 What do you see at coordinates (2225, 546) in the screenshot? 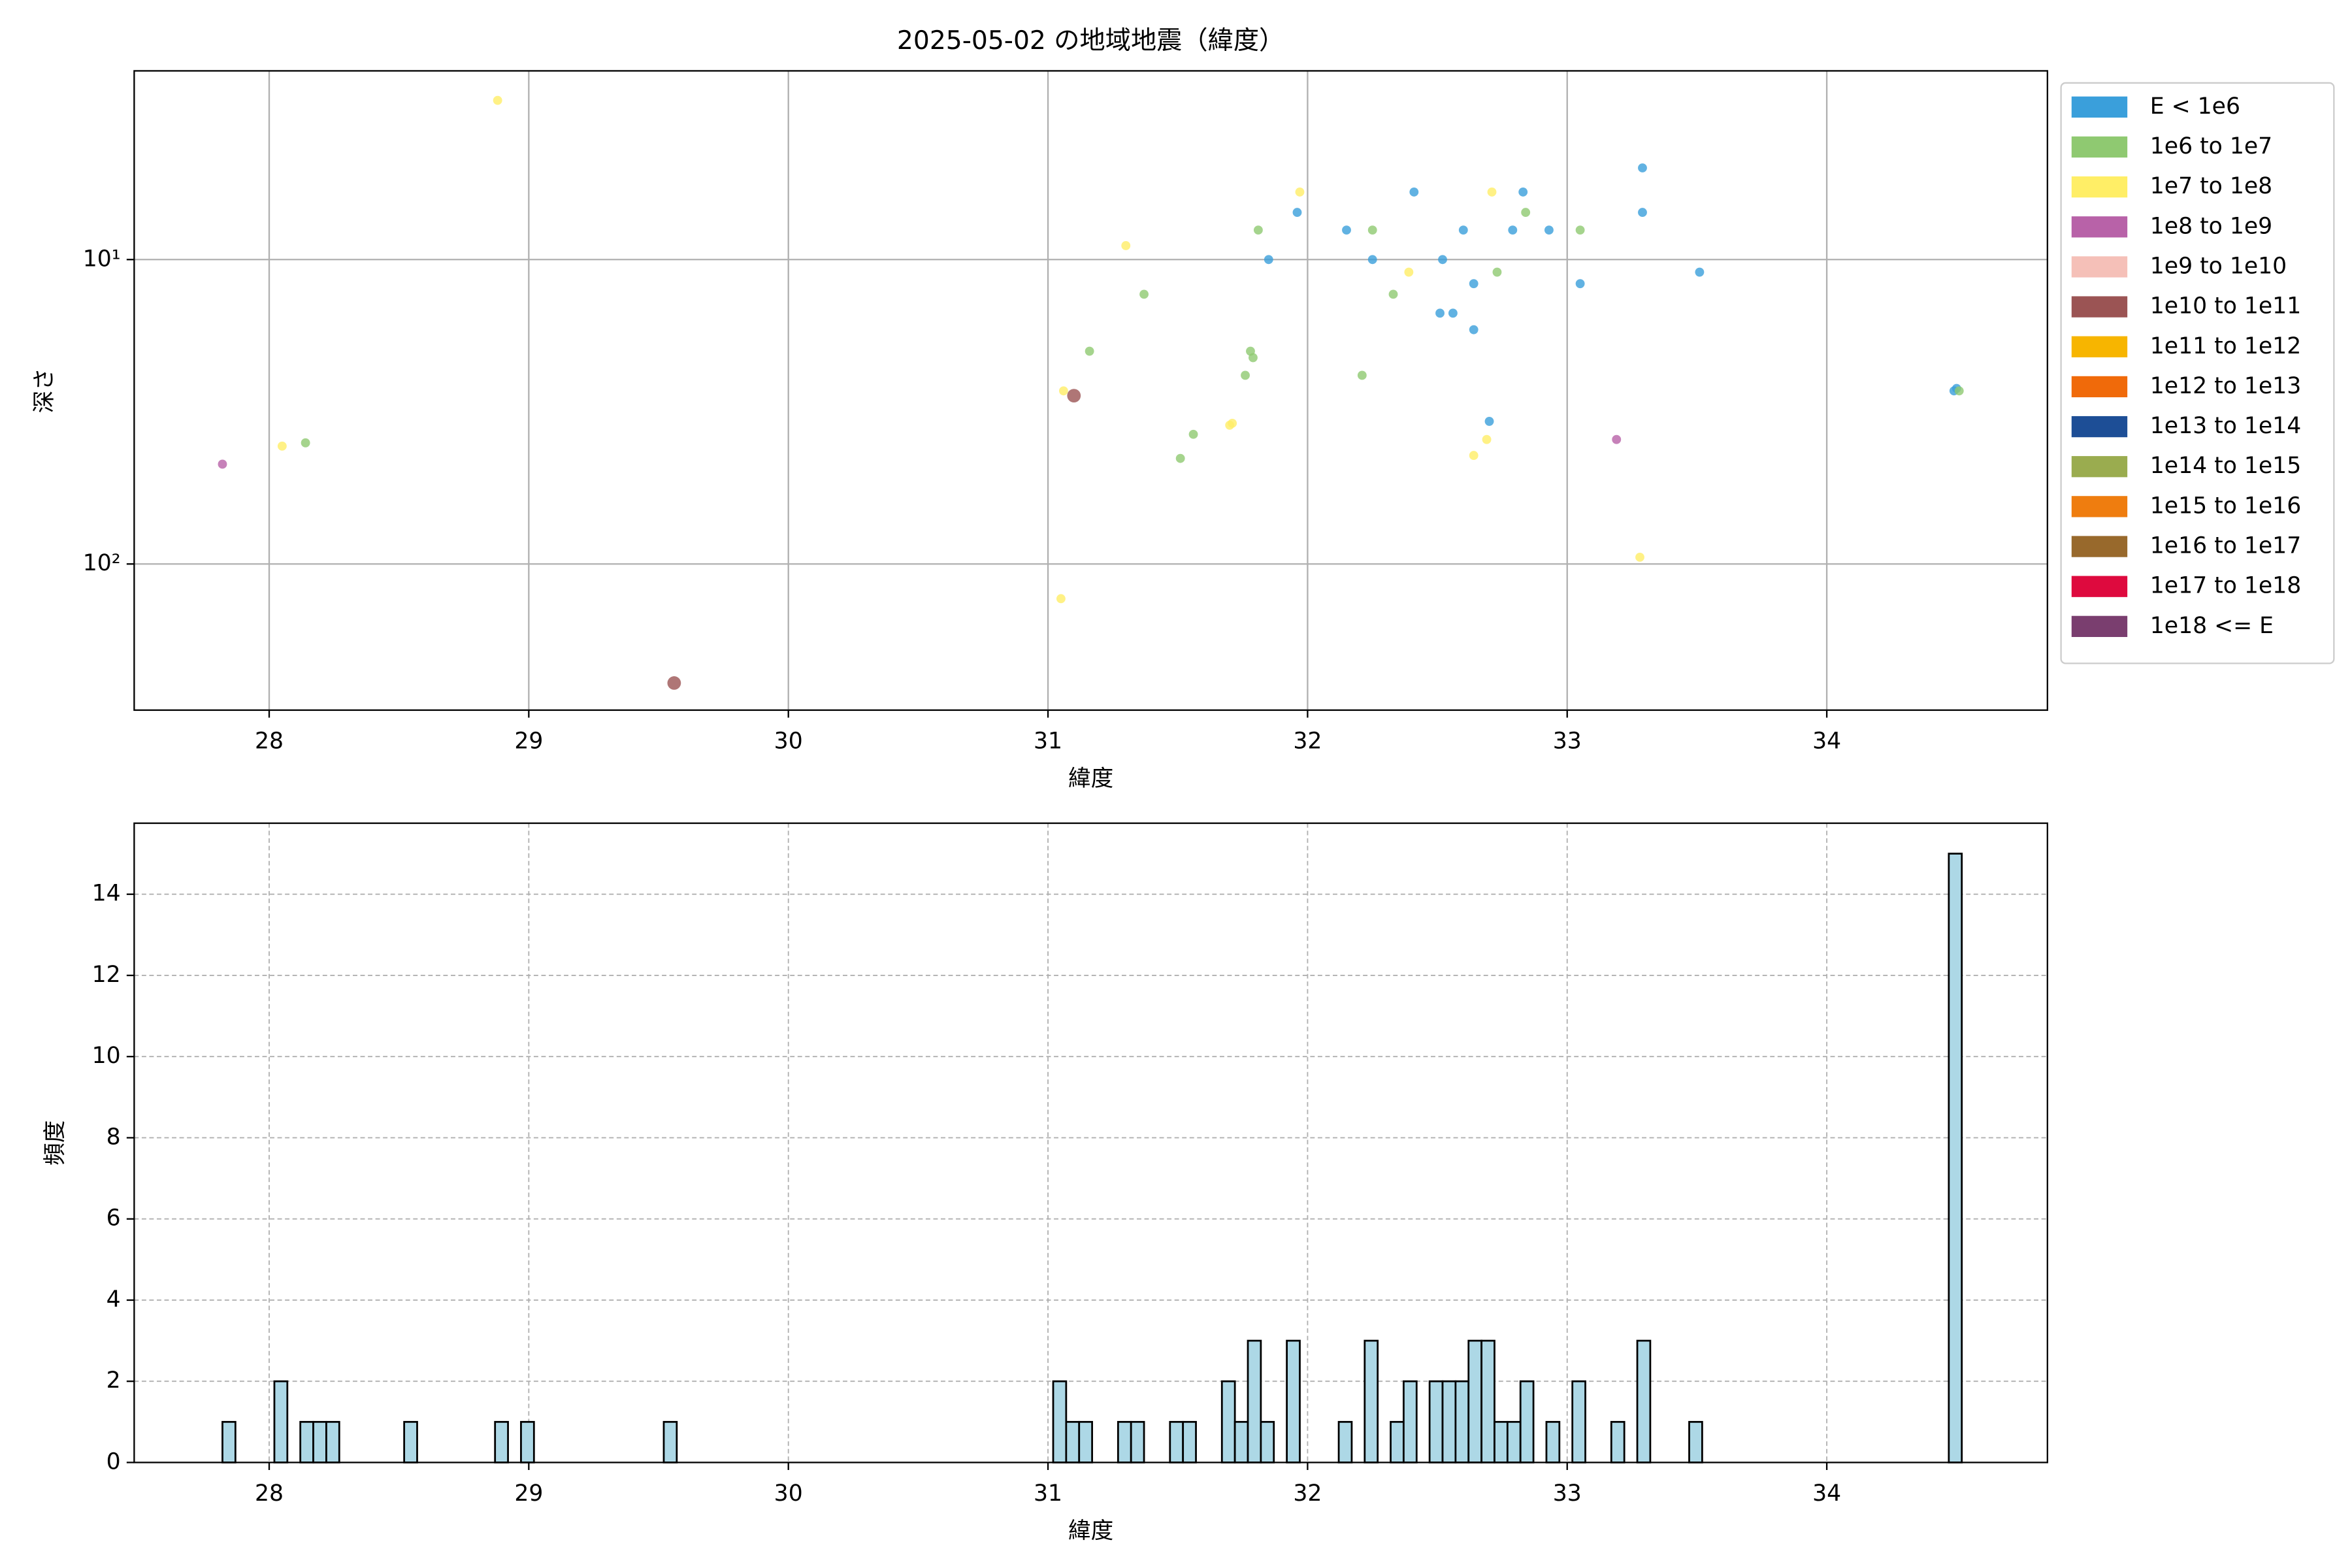
I see `legend-label: 1e16 to 1e17` at bounding box center [2225, 546].